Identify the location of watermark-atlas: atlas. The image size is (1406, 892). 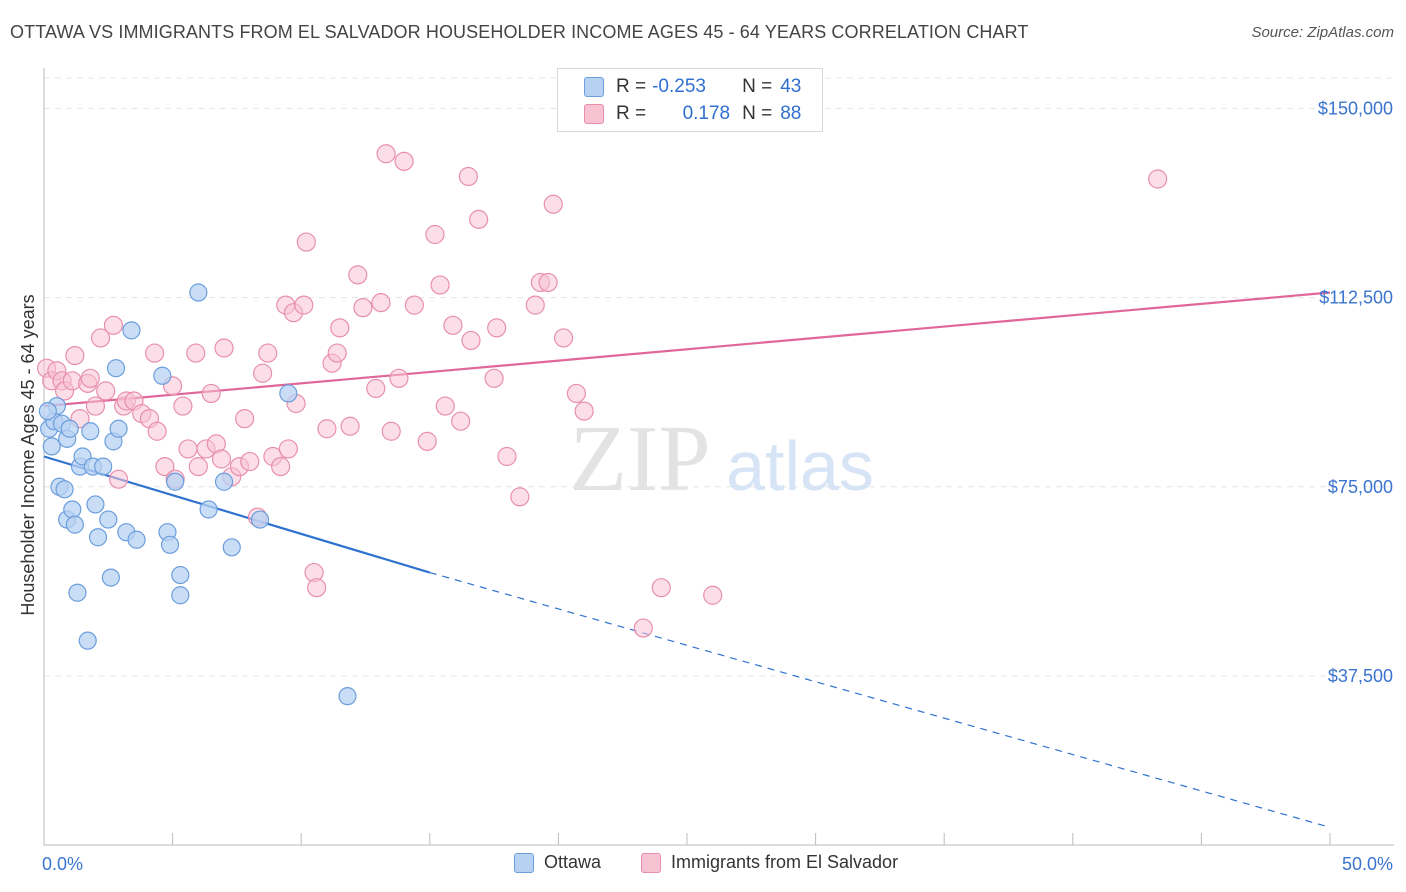
(800, 466).